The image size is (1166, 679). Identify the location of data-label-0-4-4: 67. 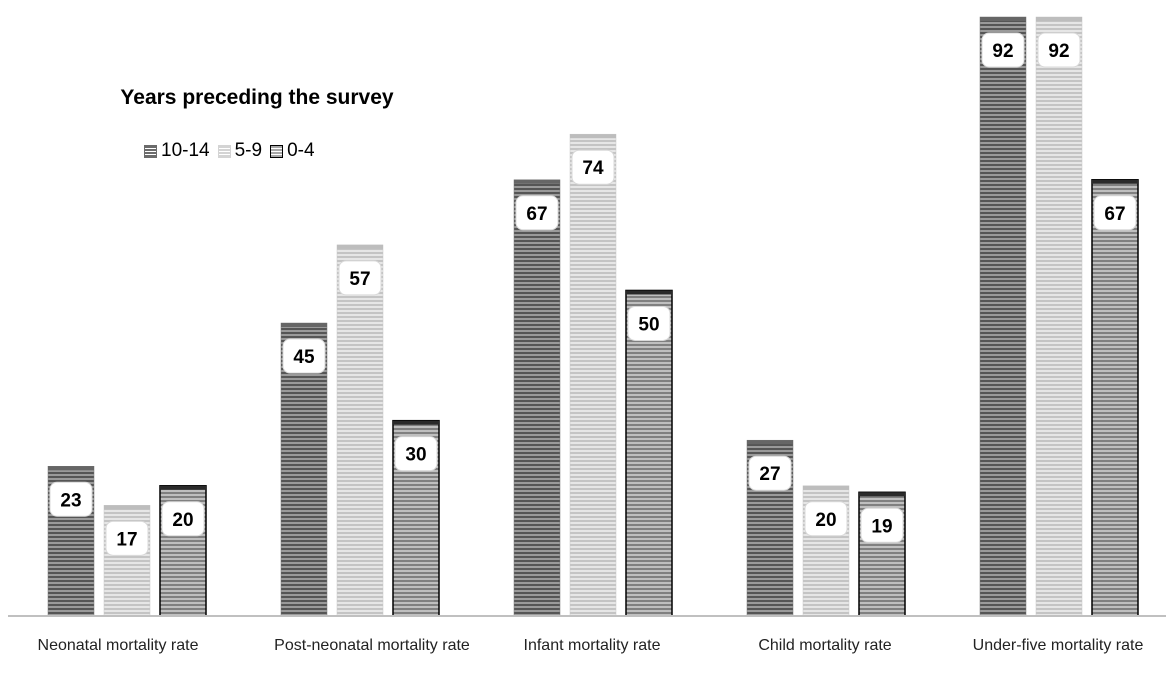
(1115, 213).